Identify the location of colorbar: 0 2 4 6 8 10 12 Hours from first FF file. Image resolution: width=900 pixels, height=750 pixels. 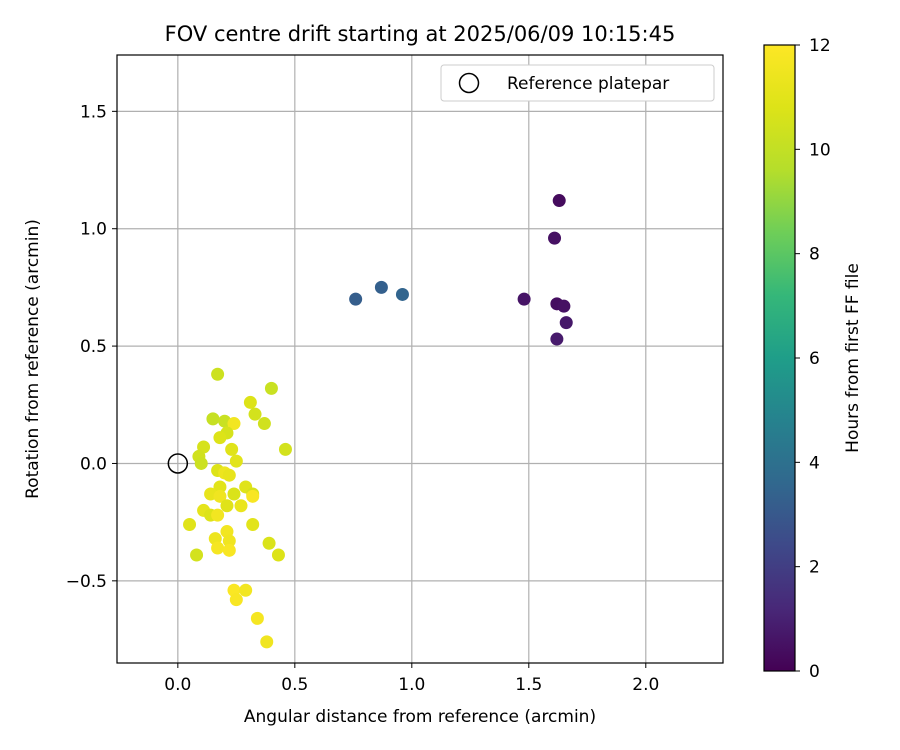
(813, 359).